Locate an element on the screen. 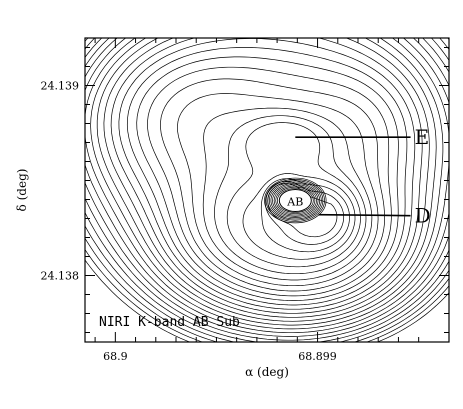  source-label-d: D is located at coordinates (423, 216).